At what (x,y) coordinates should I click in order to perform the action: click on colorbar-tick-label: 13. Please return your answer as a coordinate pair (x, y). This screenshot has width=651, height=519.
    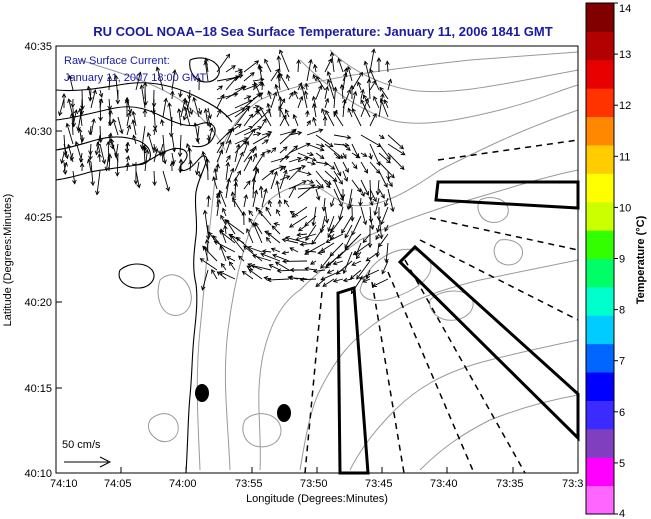
    Looking at the image, I should click on (625, 55).